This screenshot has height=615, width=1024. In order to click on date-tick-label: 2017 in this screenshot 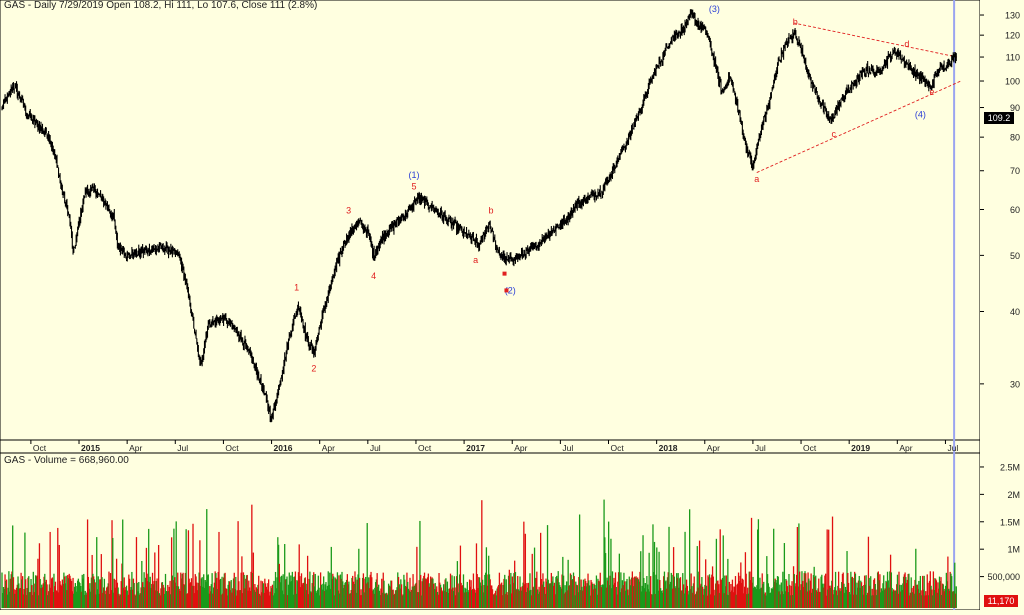, I will do `click(475, 448)`.